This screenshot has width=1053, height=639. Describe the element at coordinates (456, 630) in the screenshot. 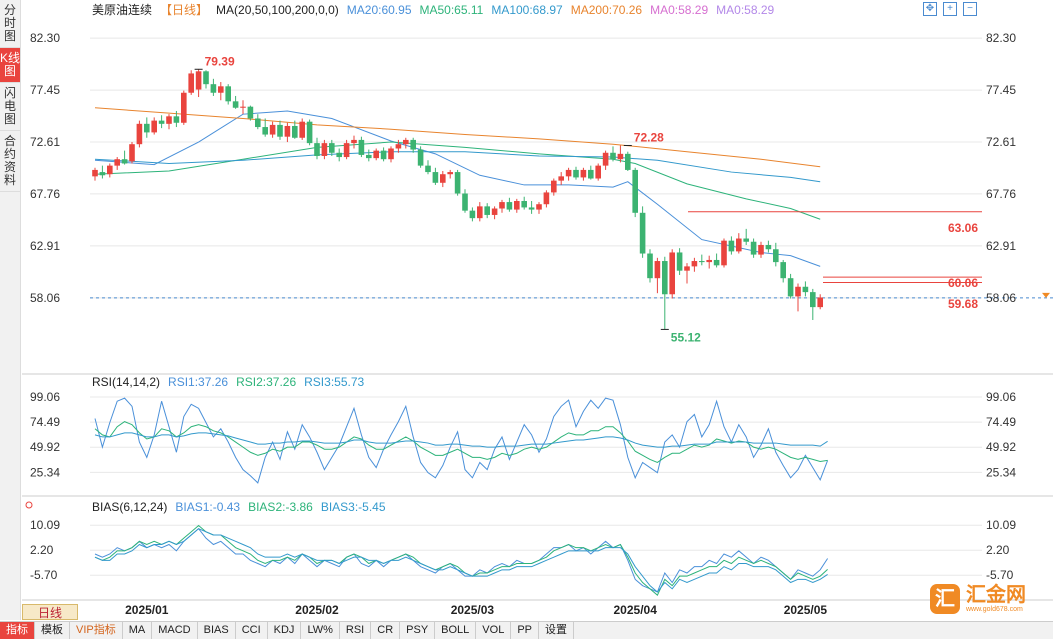

I see `toolbar-item: BOLL` at that location.